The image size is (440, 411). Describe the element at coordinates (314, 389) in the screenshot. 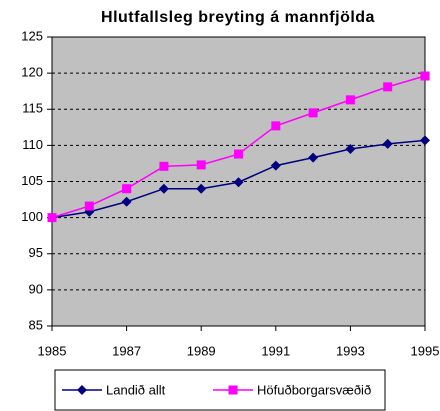

I see `legend-label: Höfuðborgarsvæðið` at that location.